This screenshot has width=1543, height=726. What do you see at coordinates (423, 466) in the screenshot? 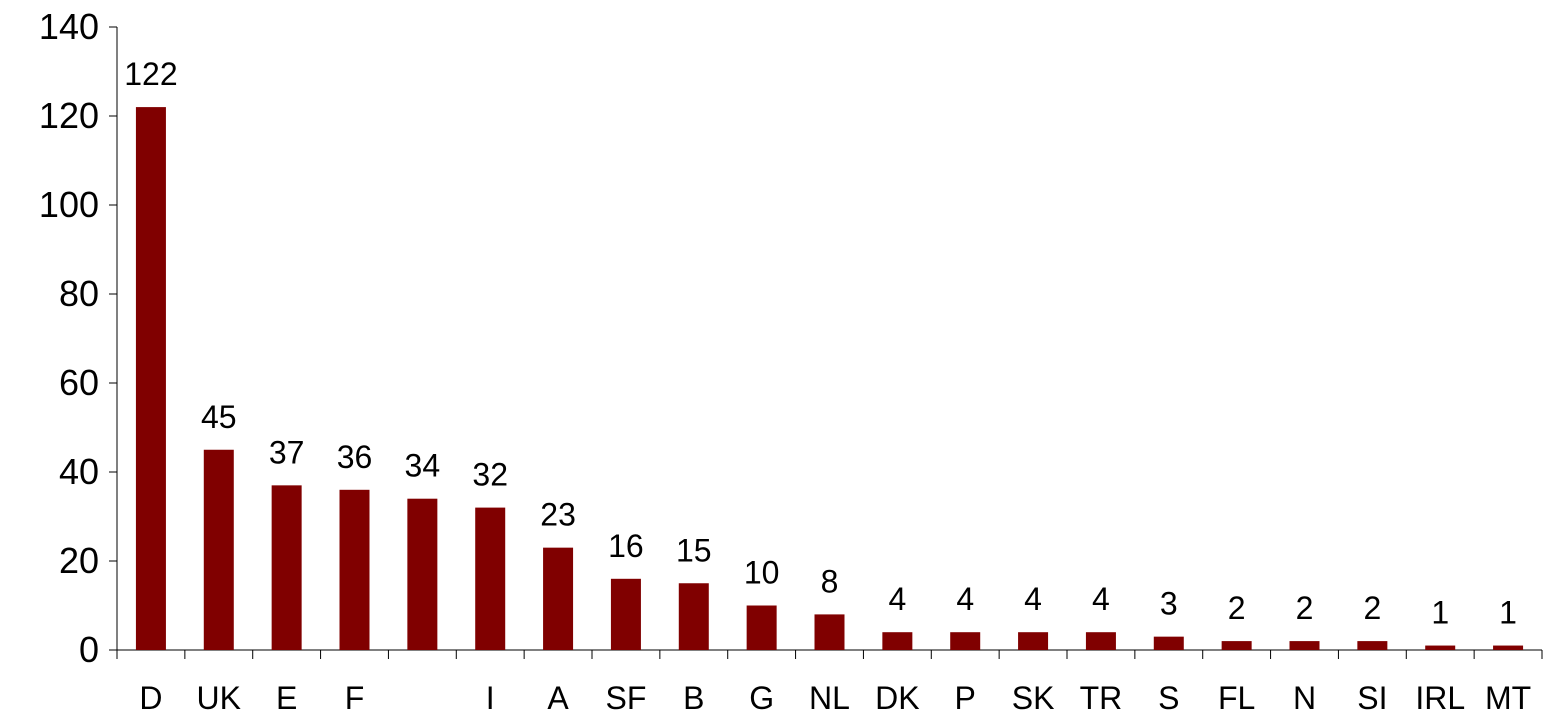
I see `data-label: 34` at bounding box center [423, 466].